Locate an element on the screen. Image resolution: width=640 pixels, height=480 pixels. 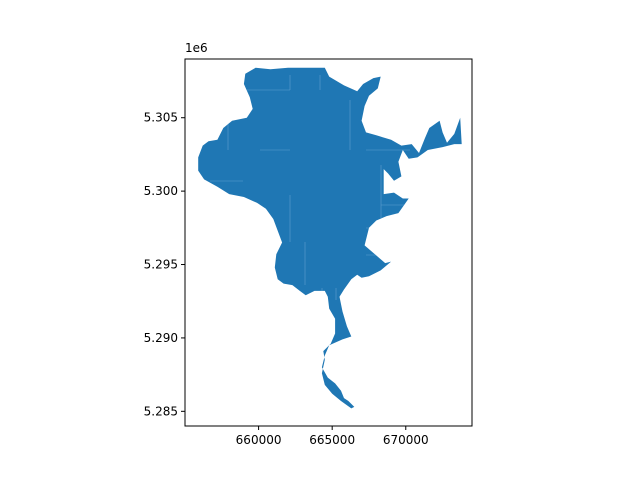
y-tick-label: 5.305 is located at coordinates (161, 118).